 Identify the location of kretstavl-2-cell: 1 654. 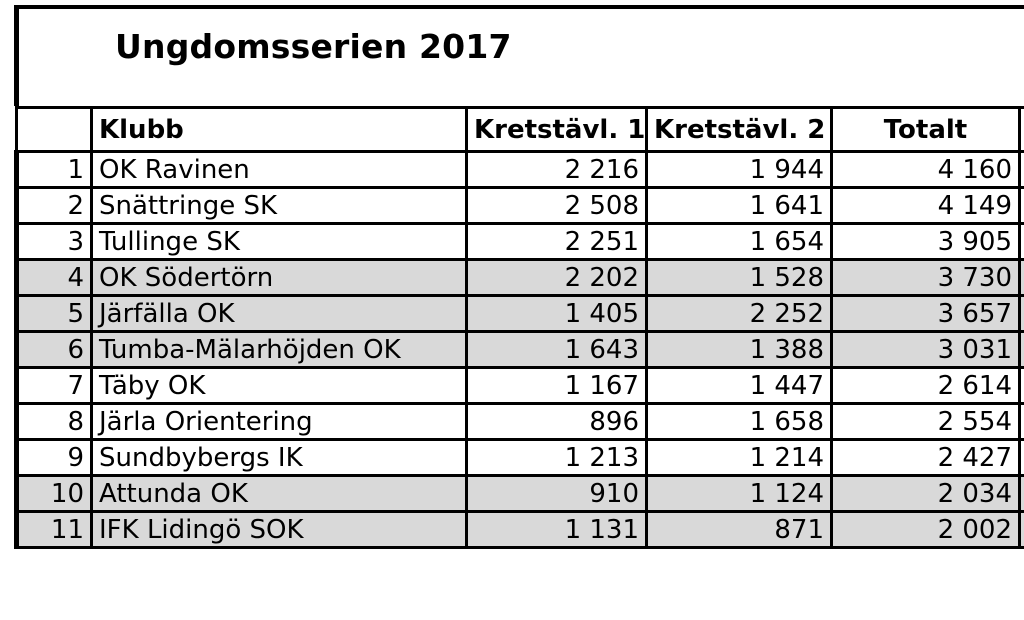
(739, 241).